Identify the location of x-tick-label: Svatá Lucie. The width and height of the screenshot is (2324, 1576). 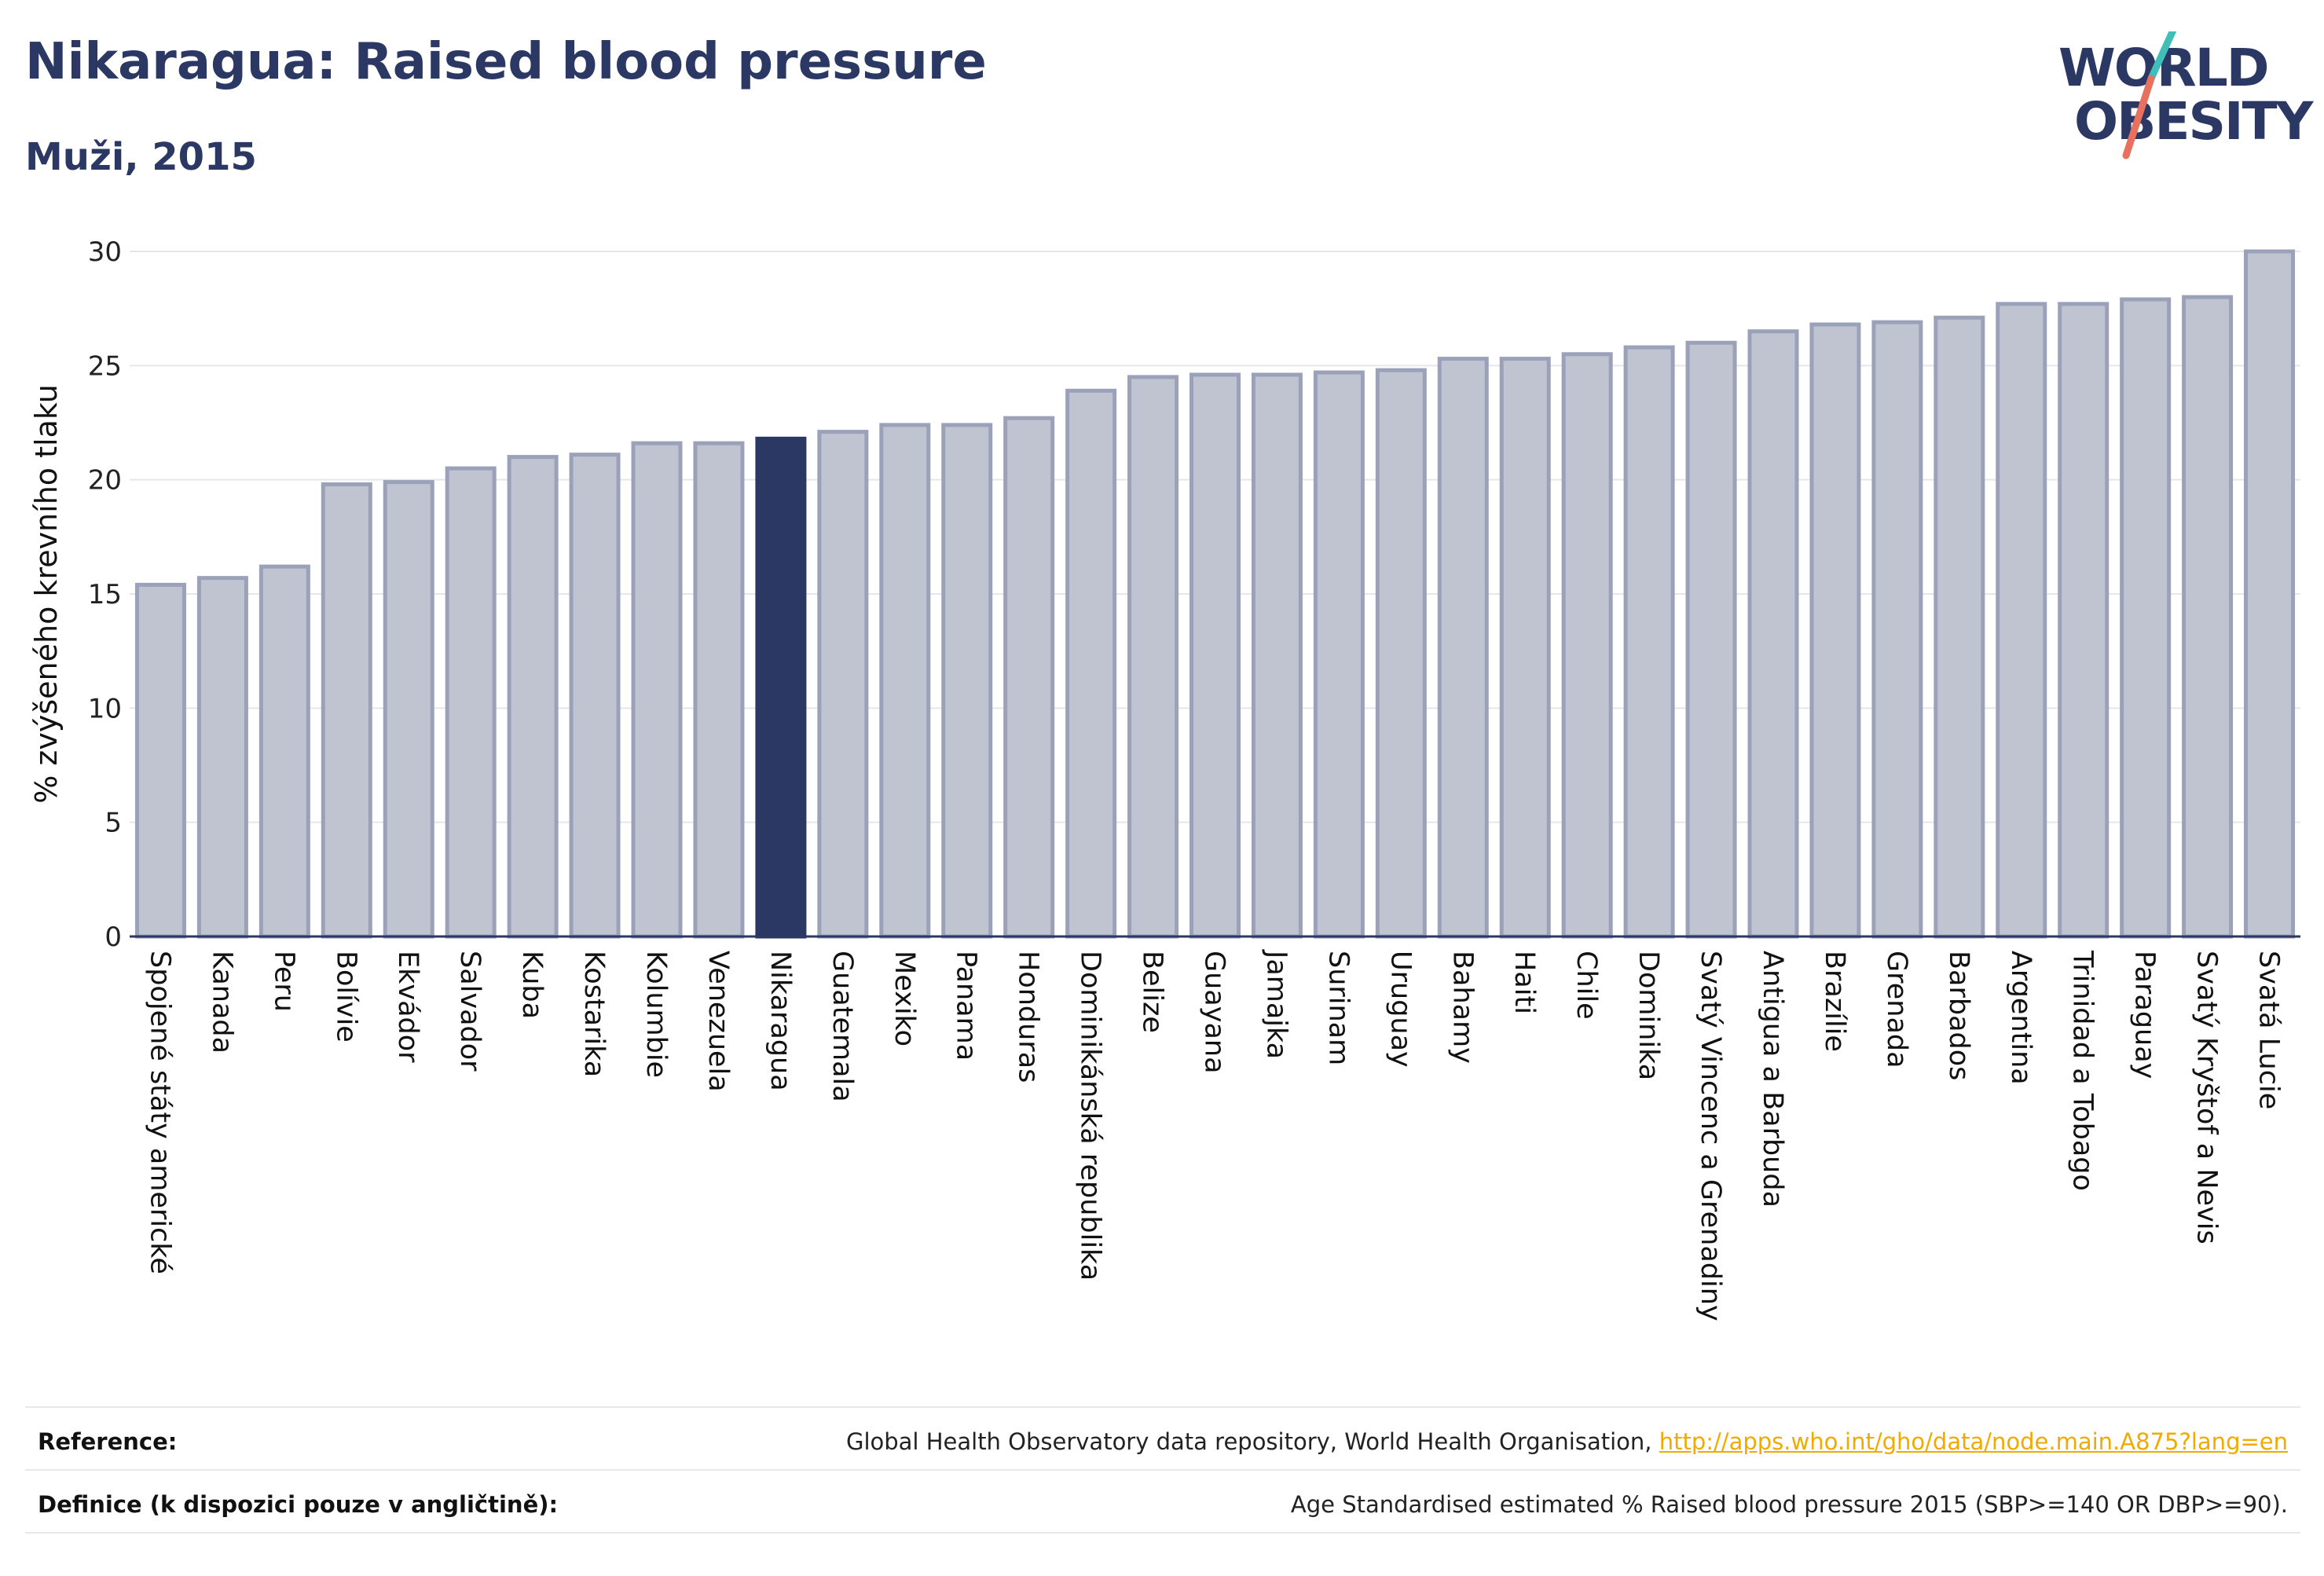
(2269, 1030).